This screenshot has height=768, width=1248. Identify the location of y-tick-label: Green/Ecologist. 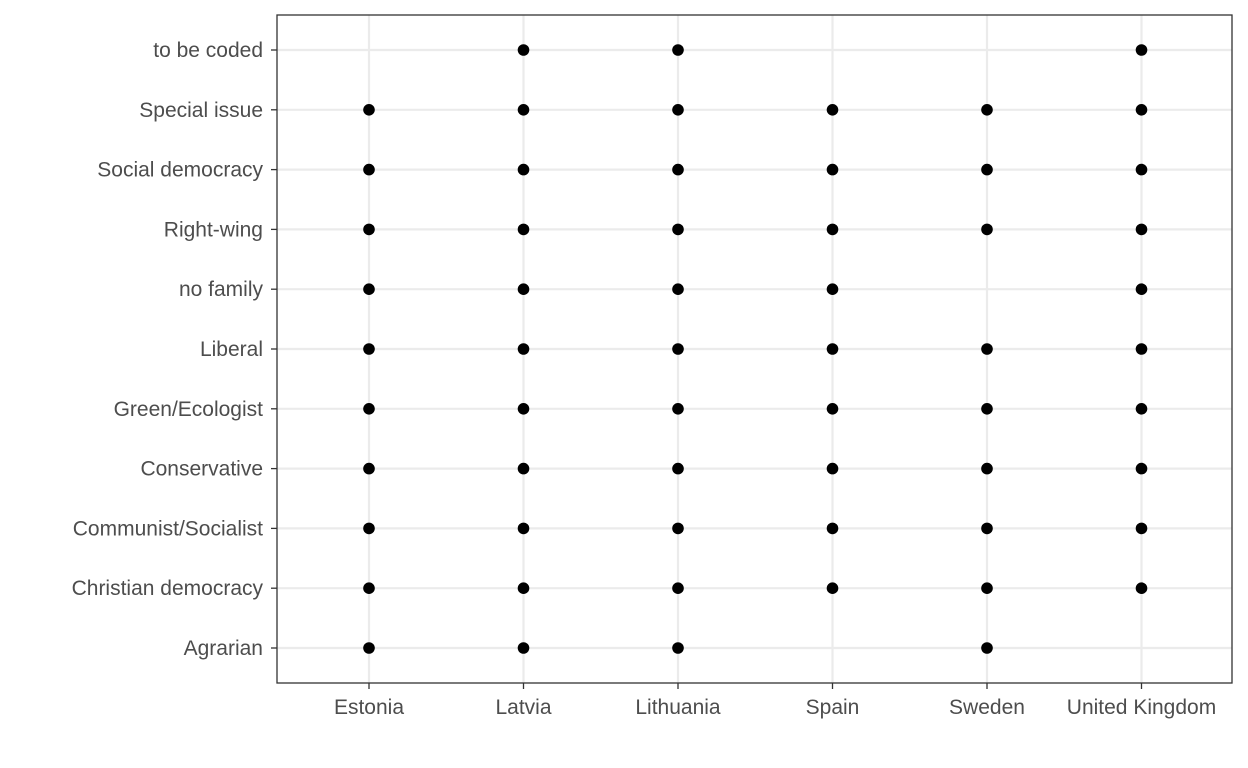
(189, 409).